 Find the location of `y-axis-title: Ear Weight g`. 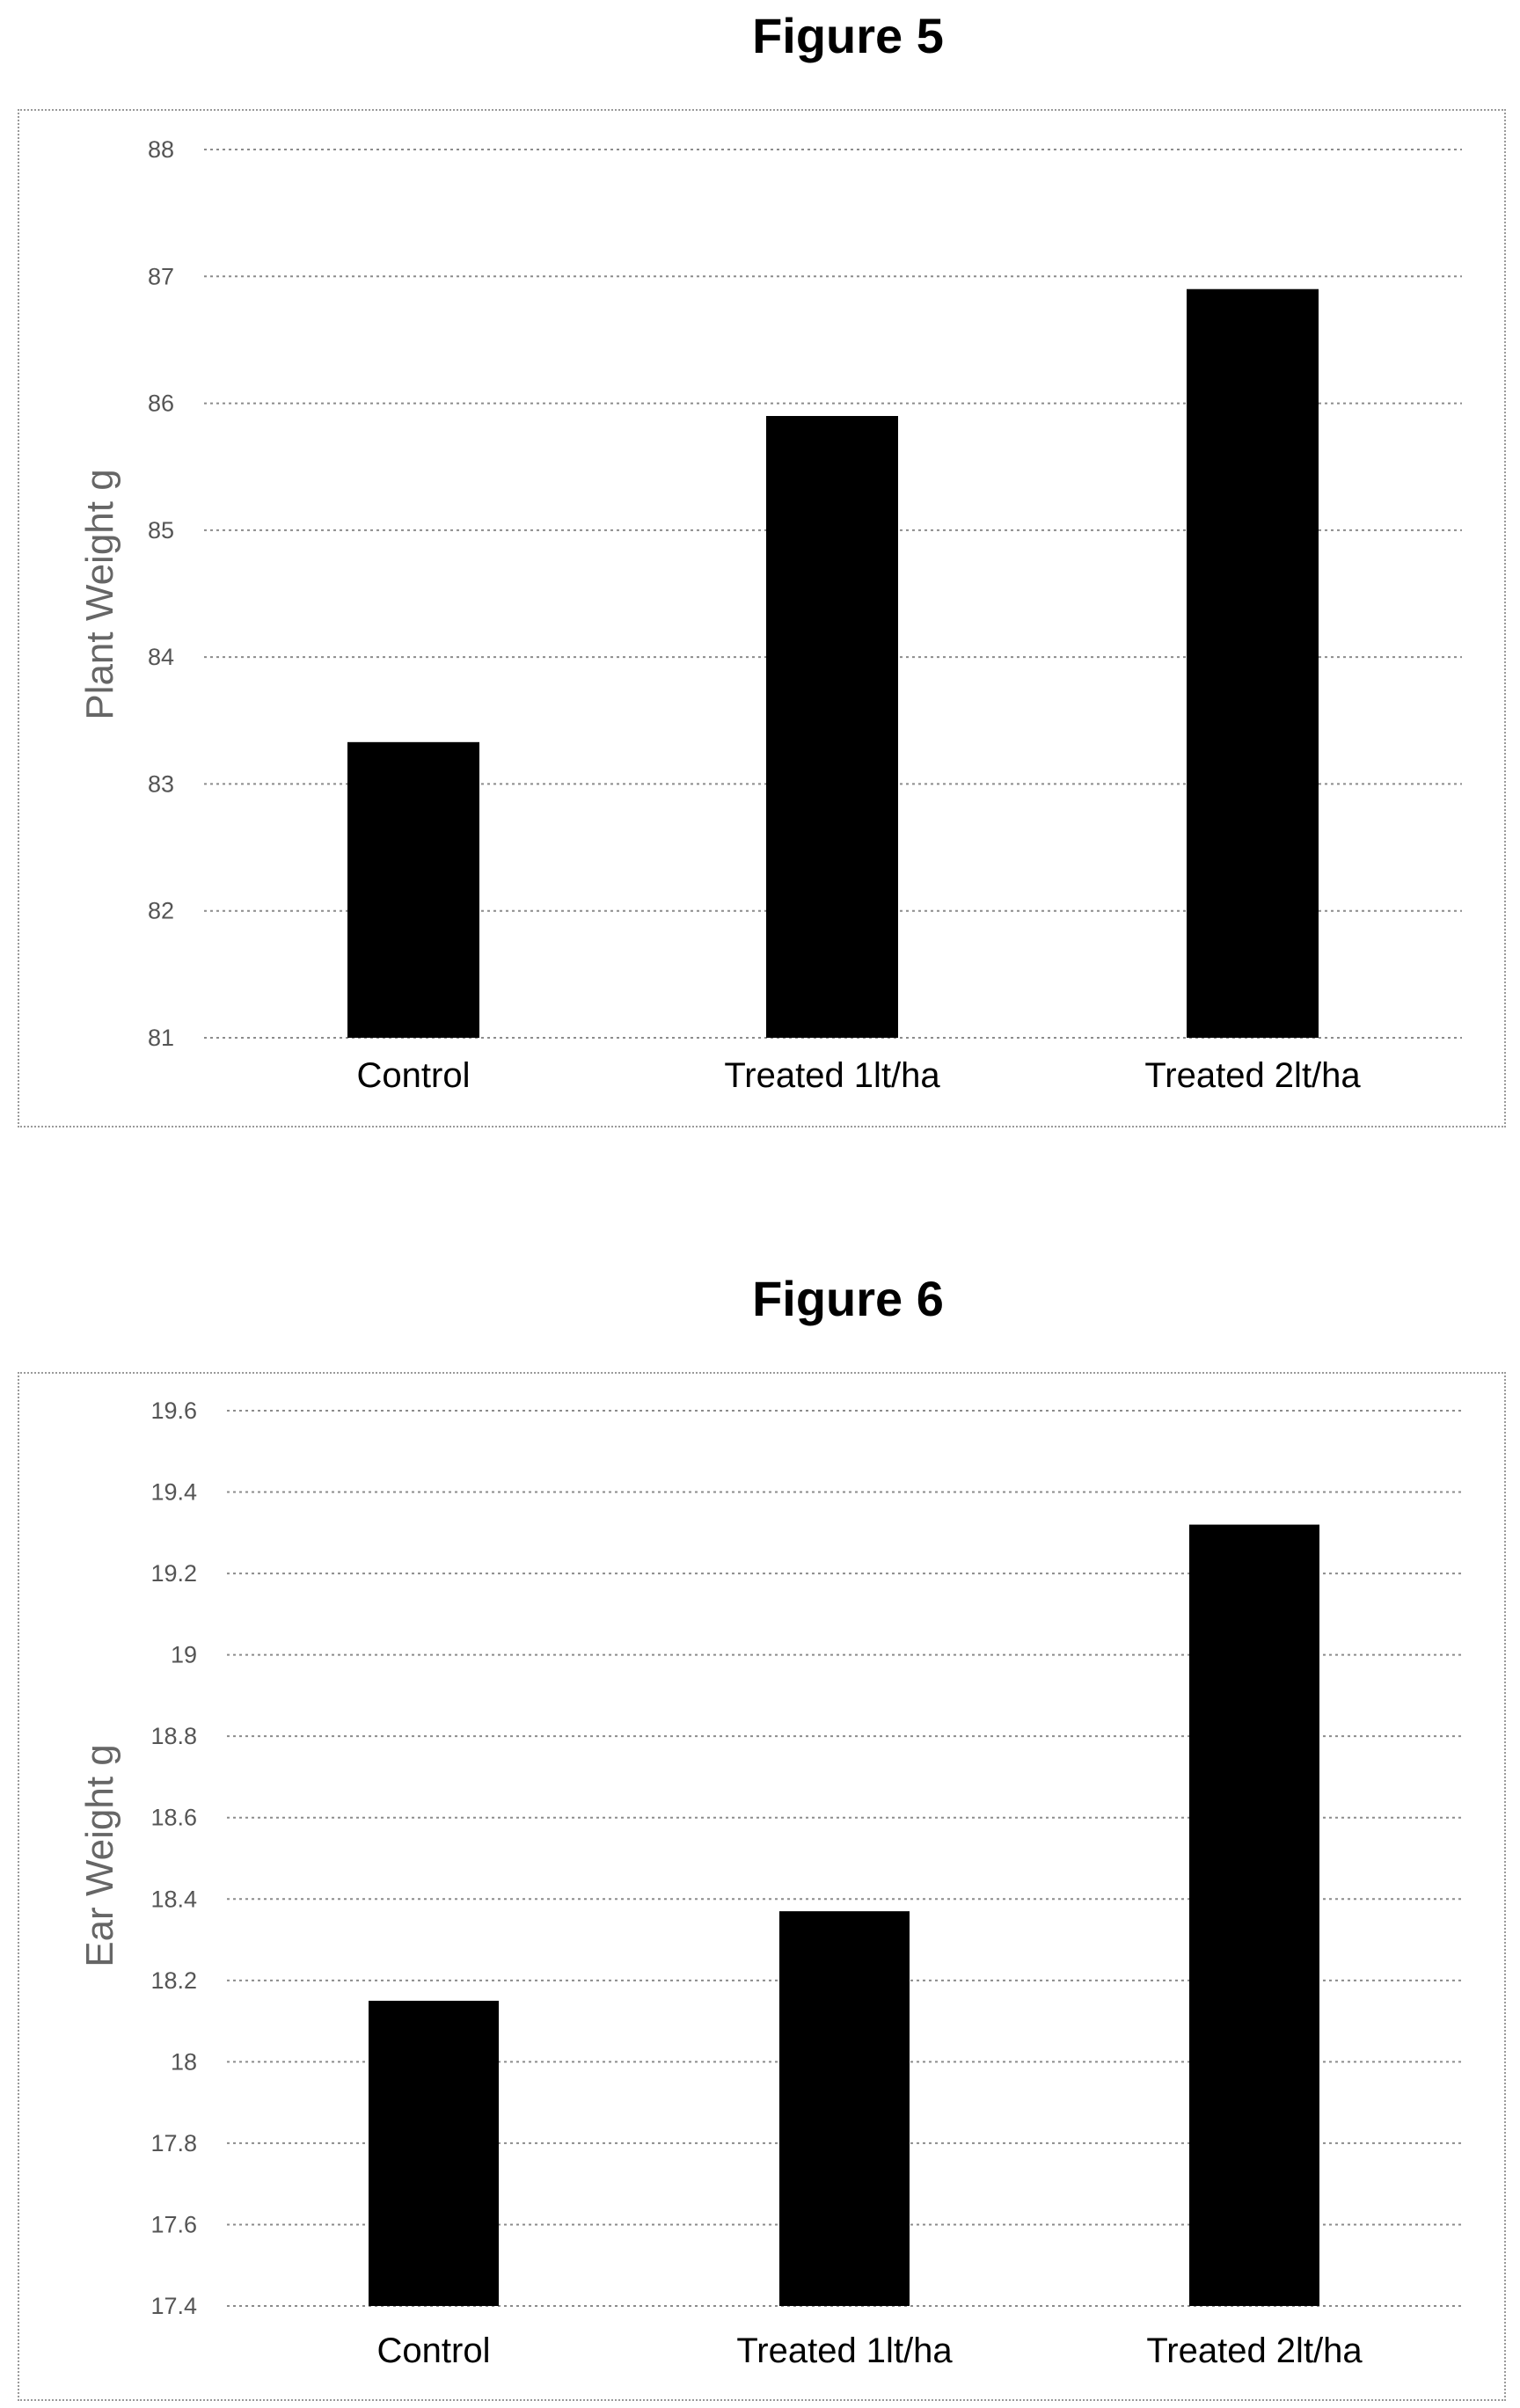

y-axis-title: Ear Weight g is located at coordinates (99, 1855).